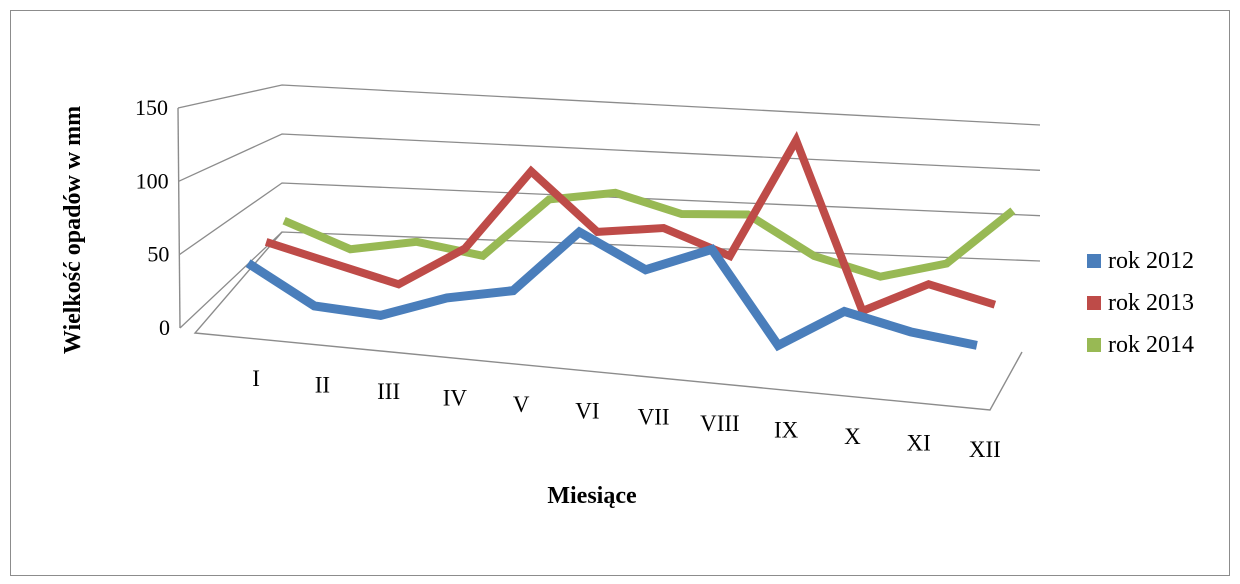  What do you see at coordinates (388, 391) in the screenshot?
I see `x-tick-label: III` at bounding box center [388, 391].